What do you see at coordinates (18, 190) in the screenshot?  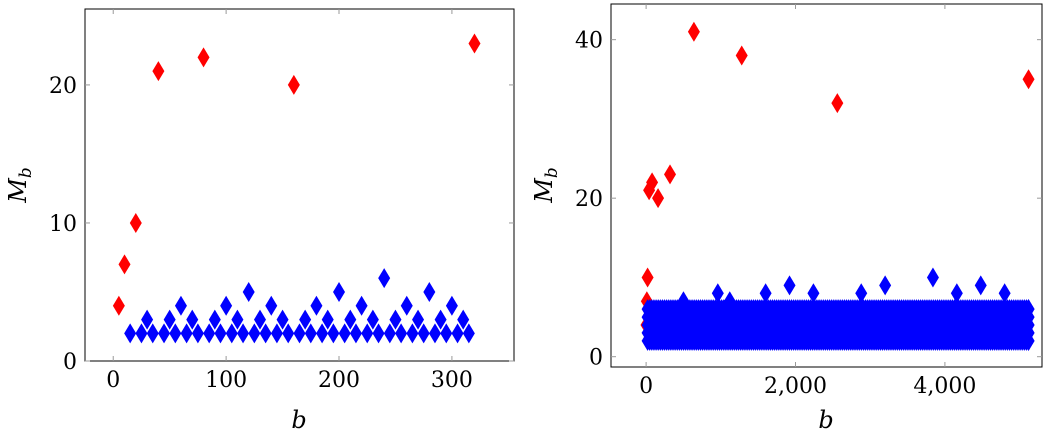 I see `chart-left-ylabel-main: M` at bounding box center [18, 190].